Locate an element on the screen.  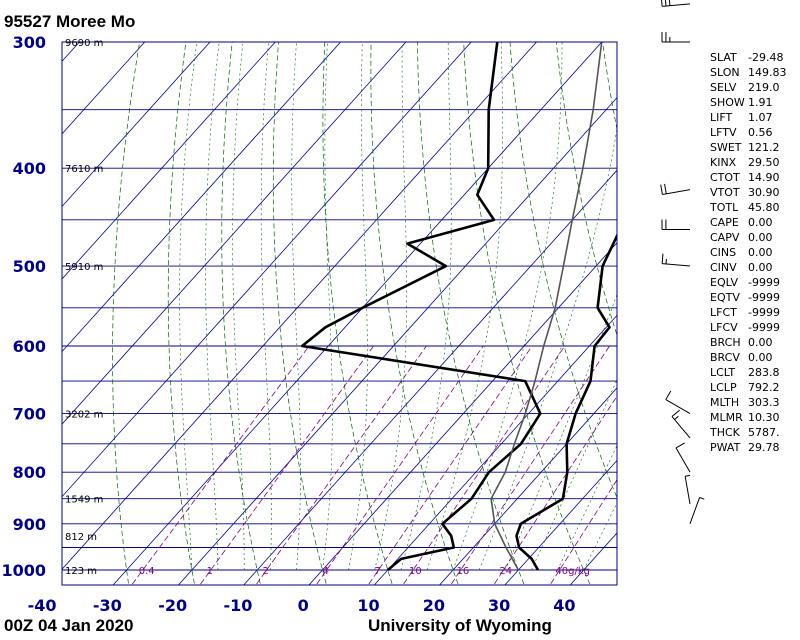
temperature-tick-label: 20 is located at coordinates (434, 605).